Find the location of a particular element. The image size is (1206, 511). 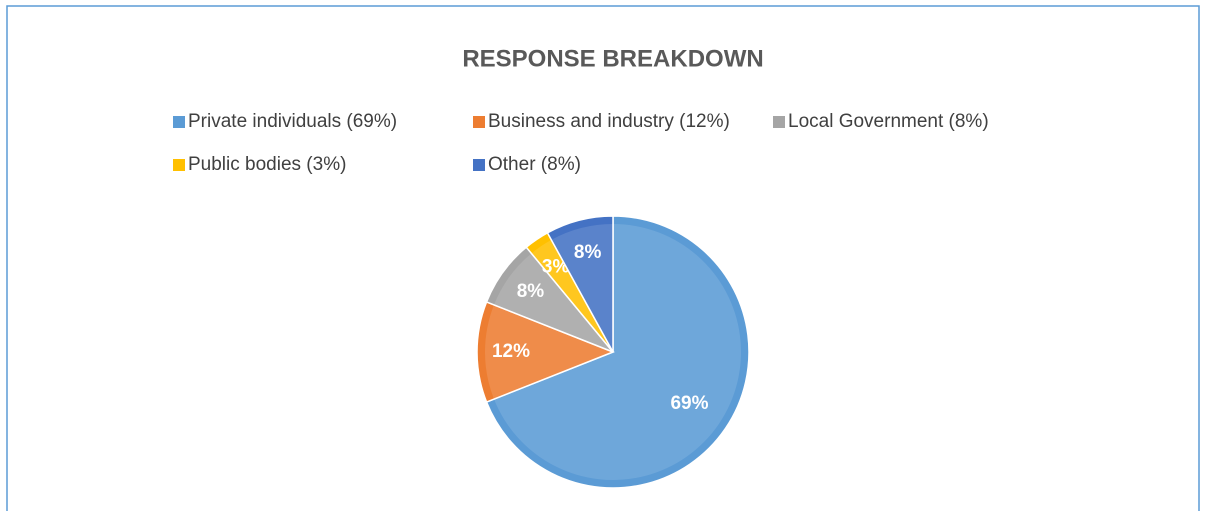

legend-label: Private individuals (69%) is located at coordinates (292, 121).